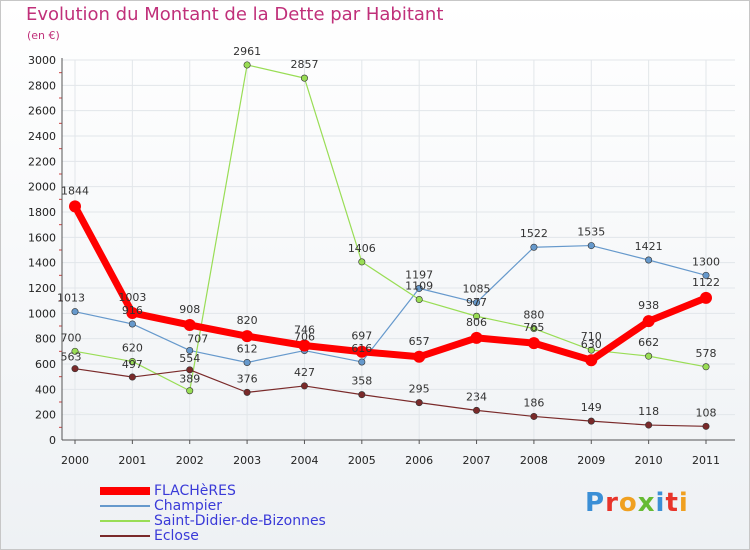 The width and height of the screenshot is (750, 550). Describe the element at coordinates (45, 389) in the screenshot. I see `y-tick-label: 400` at that location.